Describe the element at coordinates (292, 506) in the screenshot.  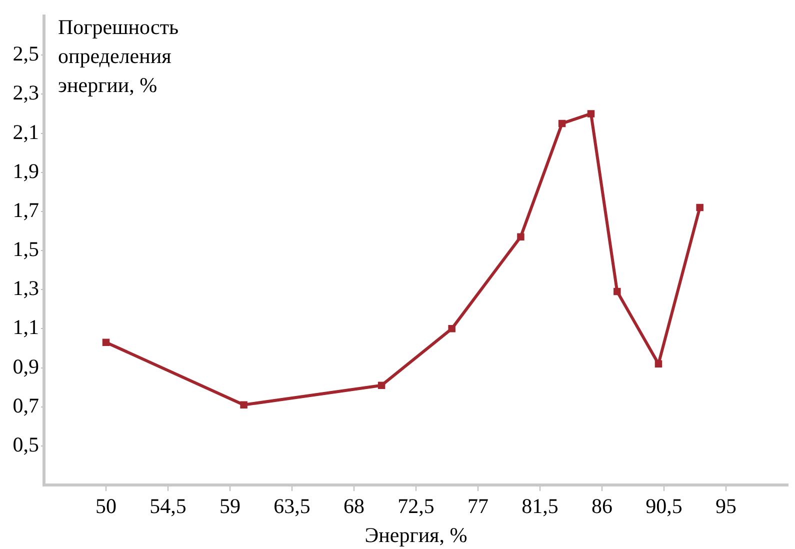
I see `x-tick-label: 63,5` at that location.